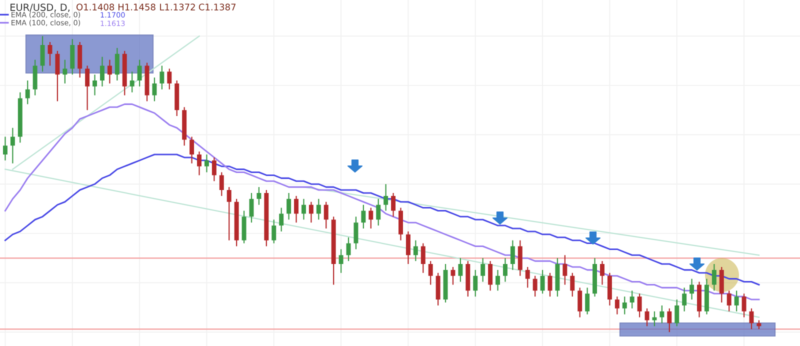 The width and height of the screenshot is (800, 346). I want to click on text: H1.1458, so click(137, 7).